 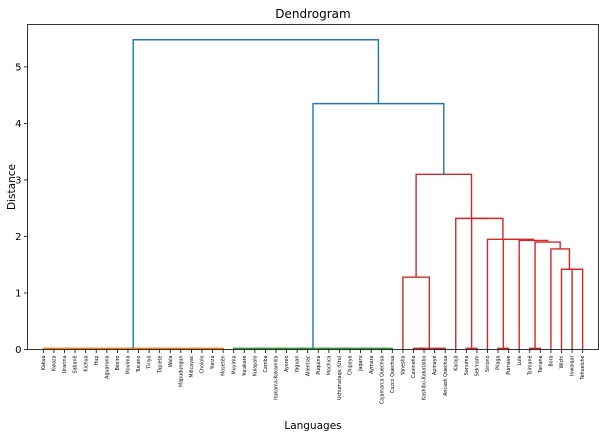 I want to click on x-tick-label-32: Cajamarca Quechua, so click(x=382, y=379).